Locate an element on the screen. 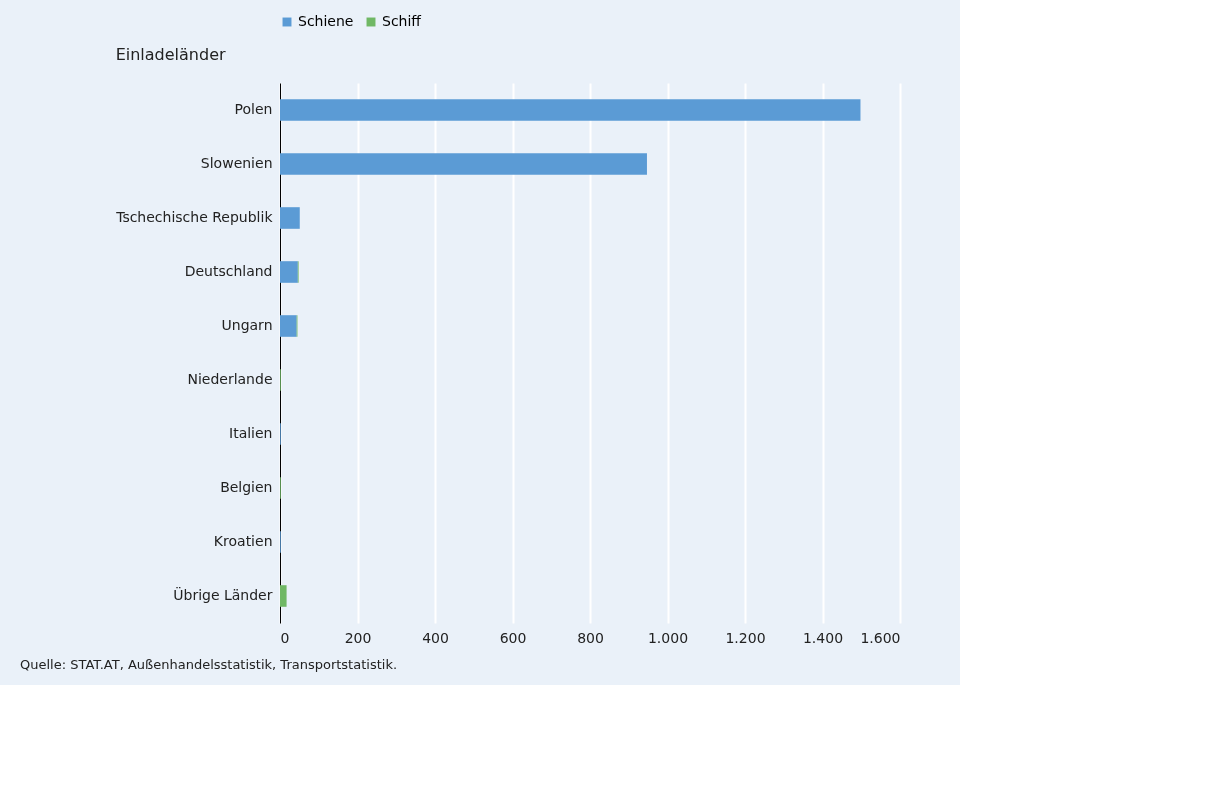  y-tick-label: Polen is located at coordinates (253, 109).